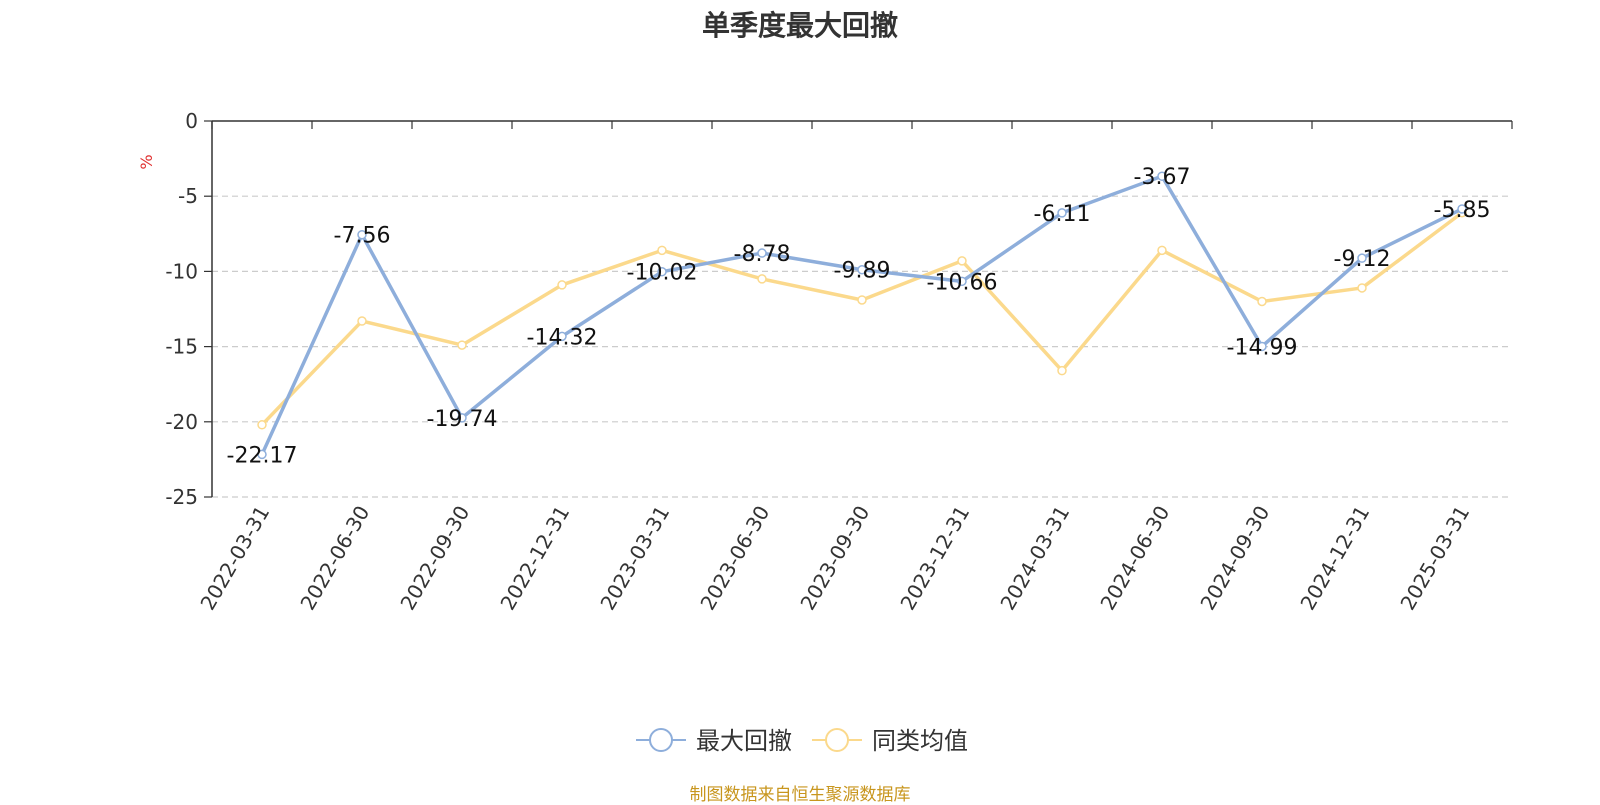 The image size is (1600, 805). What do you see at coordinates (188, 196) in the screenshot?
I see `y-tick-label: -5` at bounding box center [188, 196].